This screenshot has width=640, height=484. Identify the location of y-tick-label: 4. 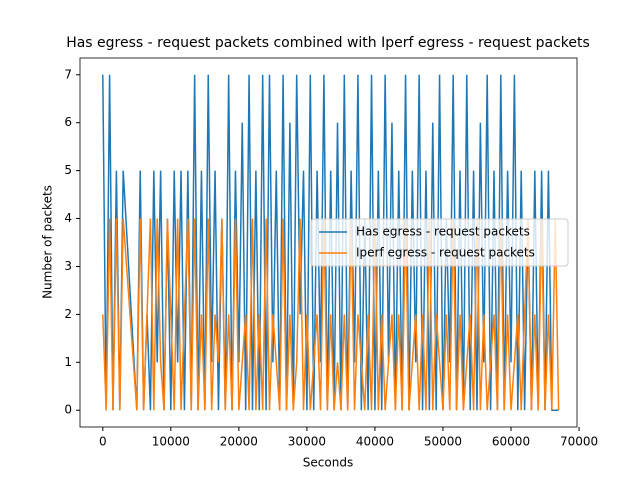
(68, 218).